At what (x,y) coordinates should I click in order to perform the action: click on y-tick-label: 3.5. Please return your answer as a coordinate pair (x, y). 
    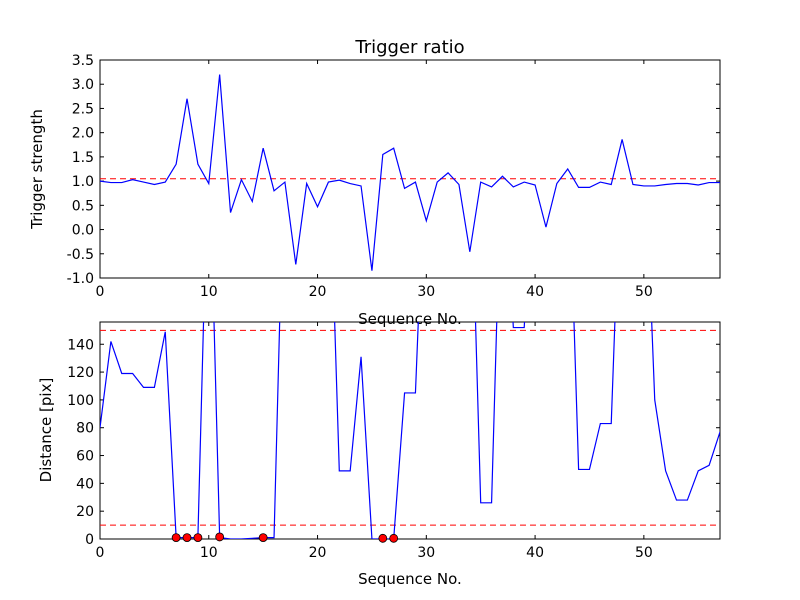
    Looking at the image, I should click on (83, 61).